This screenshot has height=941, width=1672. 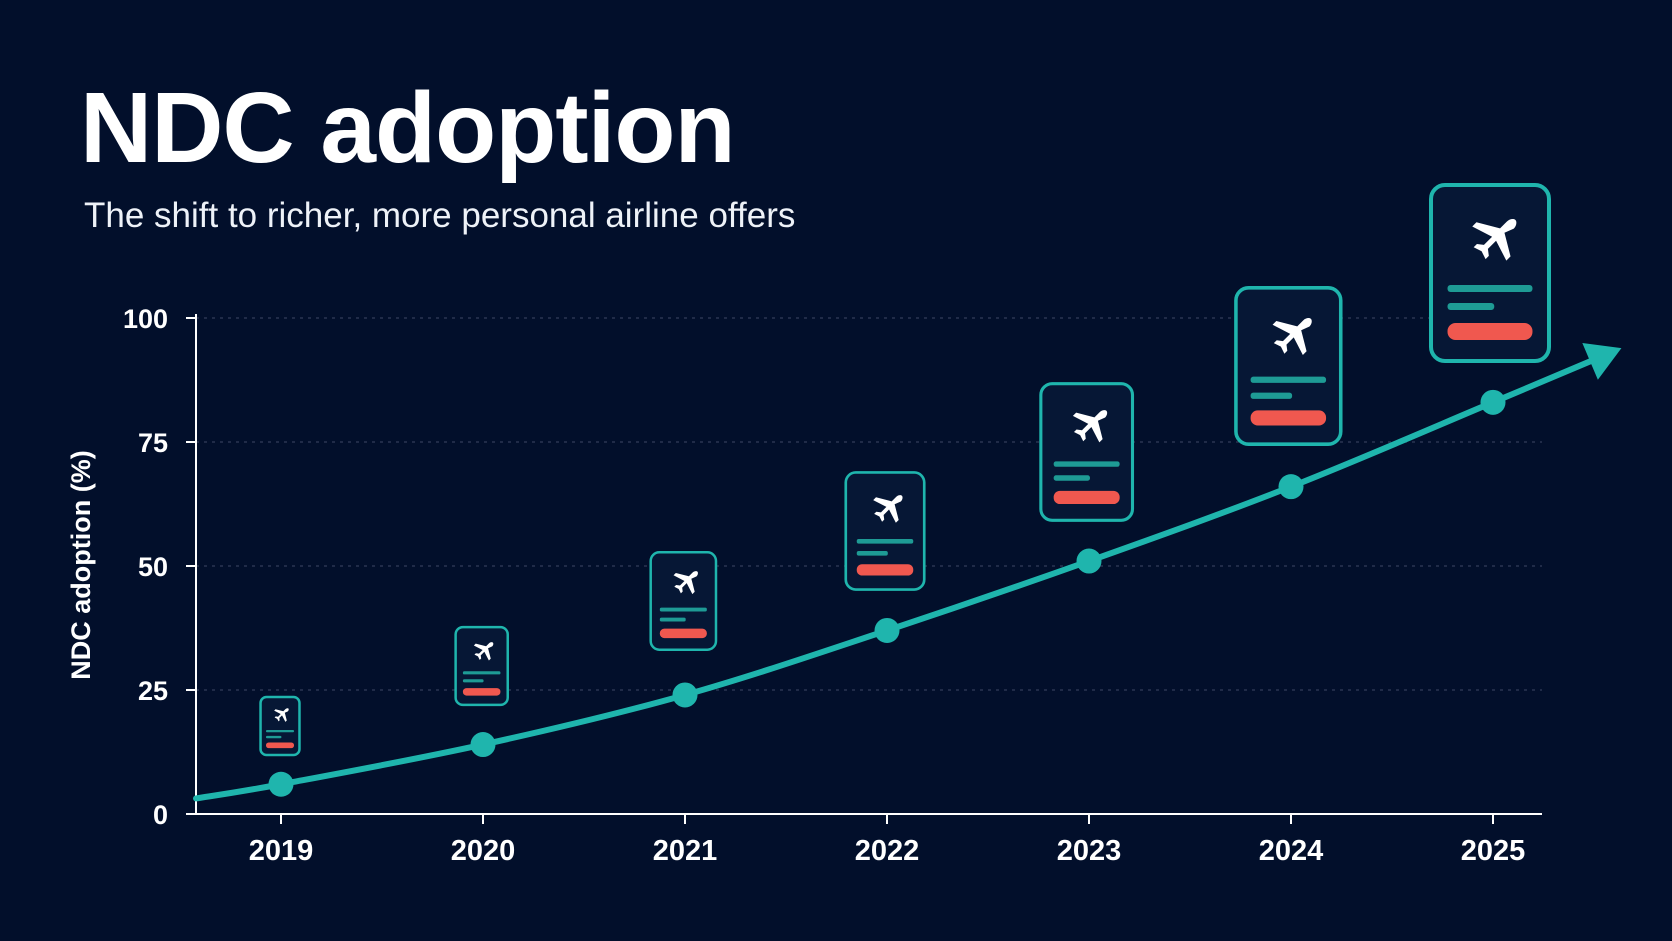 What do you see at coordinates (685, 851) in the screenshot?
I see `x-tick-label: 2021` at bounding box center [685, 851].